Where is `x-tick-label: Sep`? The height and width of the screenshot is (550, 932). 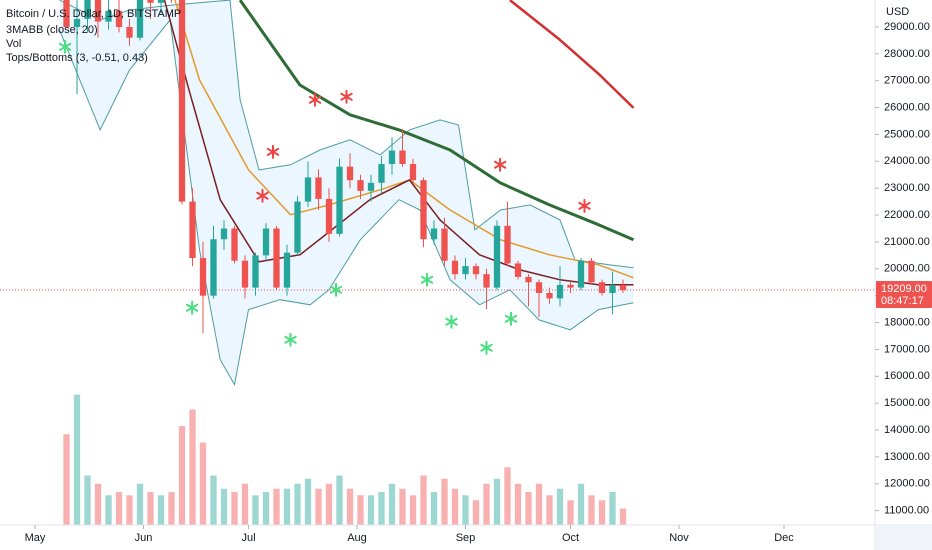 x-tick-label: Sep is located at coordinates (466, 538).